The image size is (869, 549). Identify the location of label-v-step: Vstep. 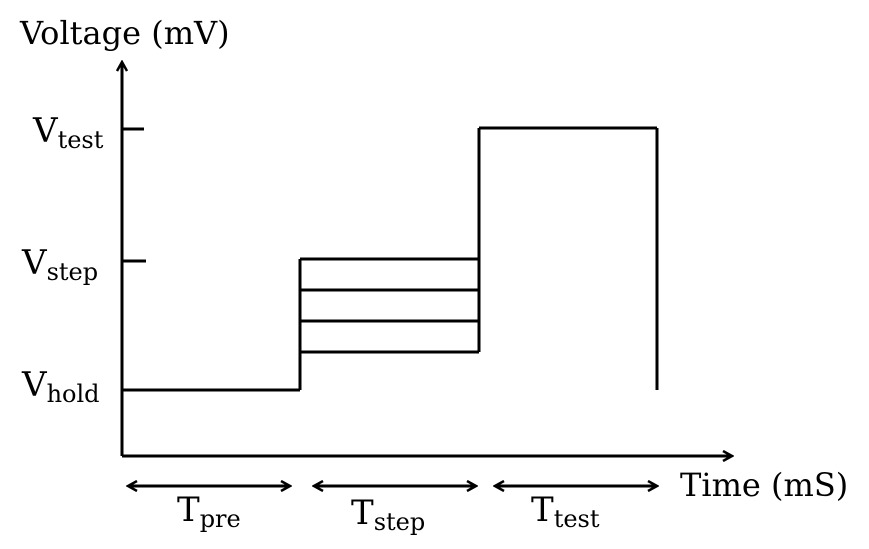
(59, 264).